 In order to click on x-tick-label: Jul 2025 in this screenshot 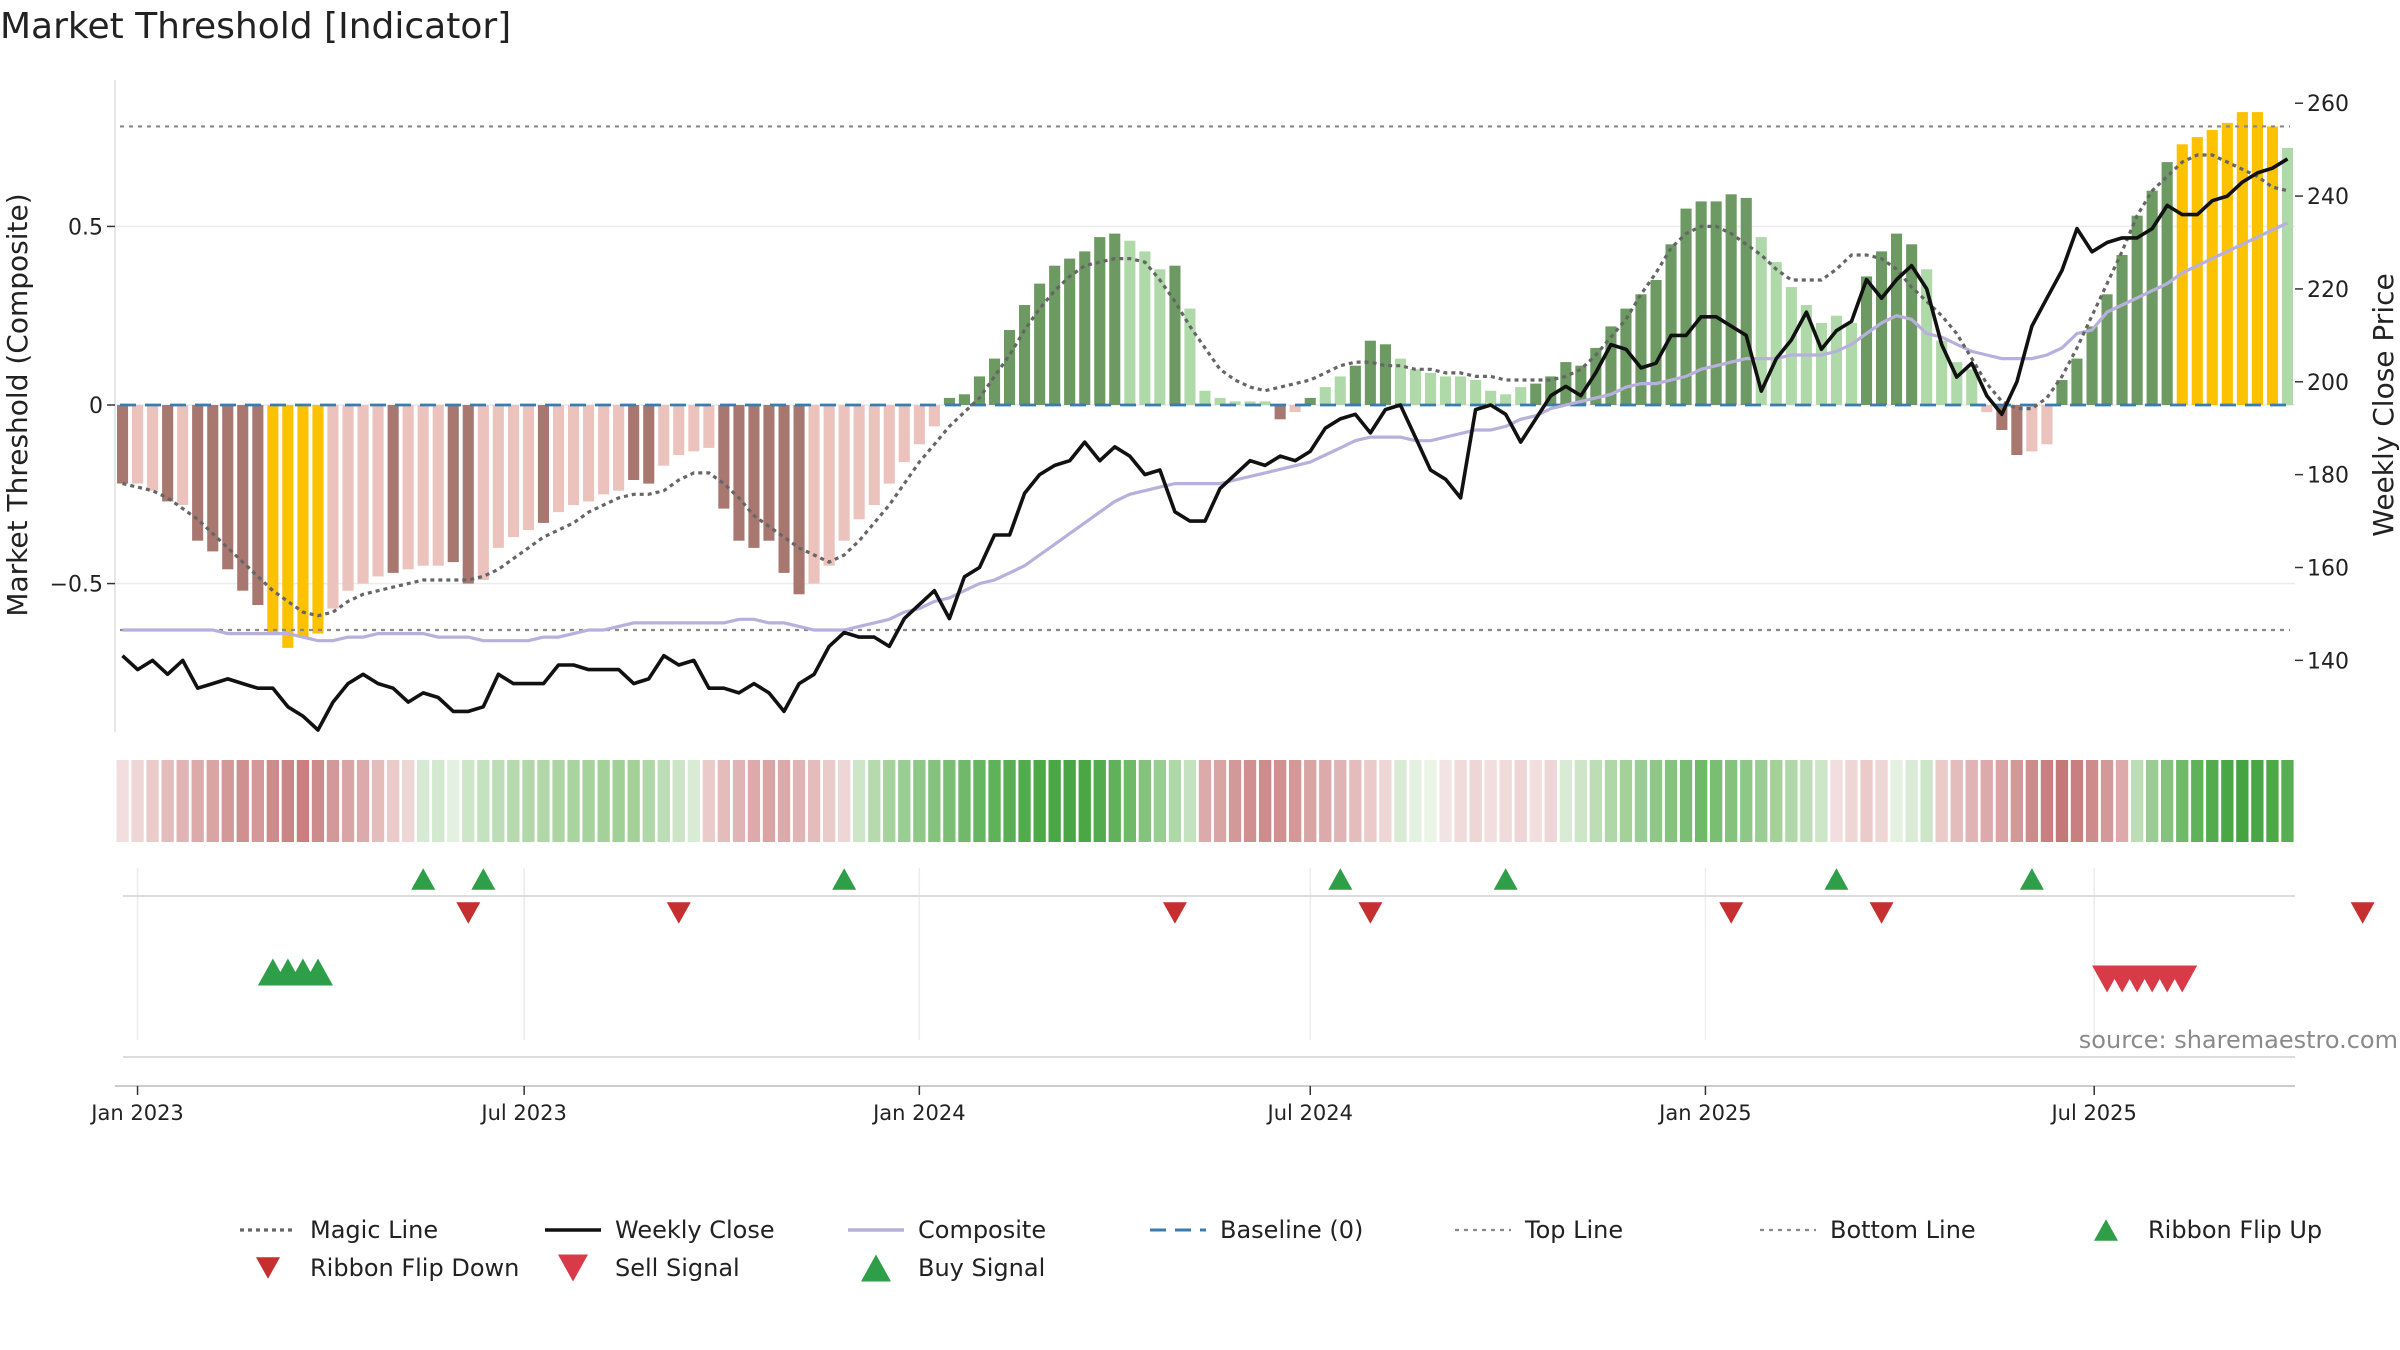, I will do `click(2092, 1113)`.